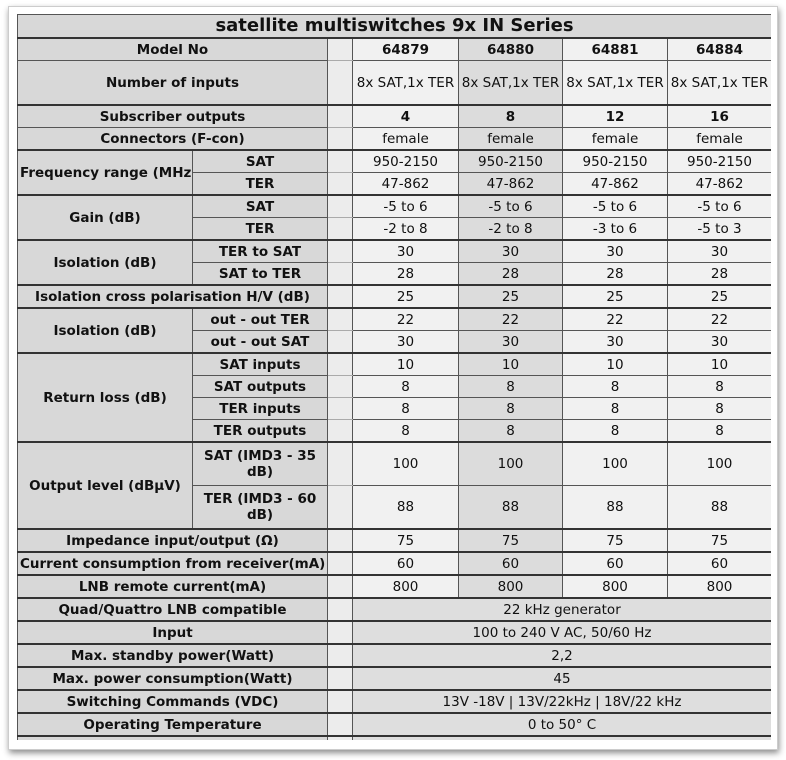  What do you see at coordinates (394, 26) in the screenshot?
I see `table-row: satellite multiswitches 9x IN Series` at bounding box center [394, 26].